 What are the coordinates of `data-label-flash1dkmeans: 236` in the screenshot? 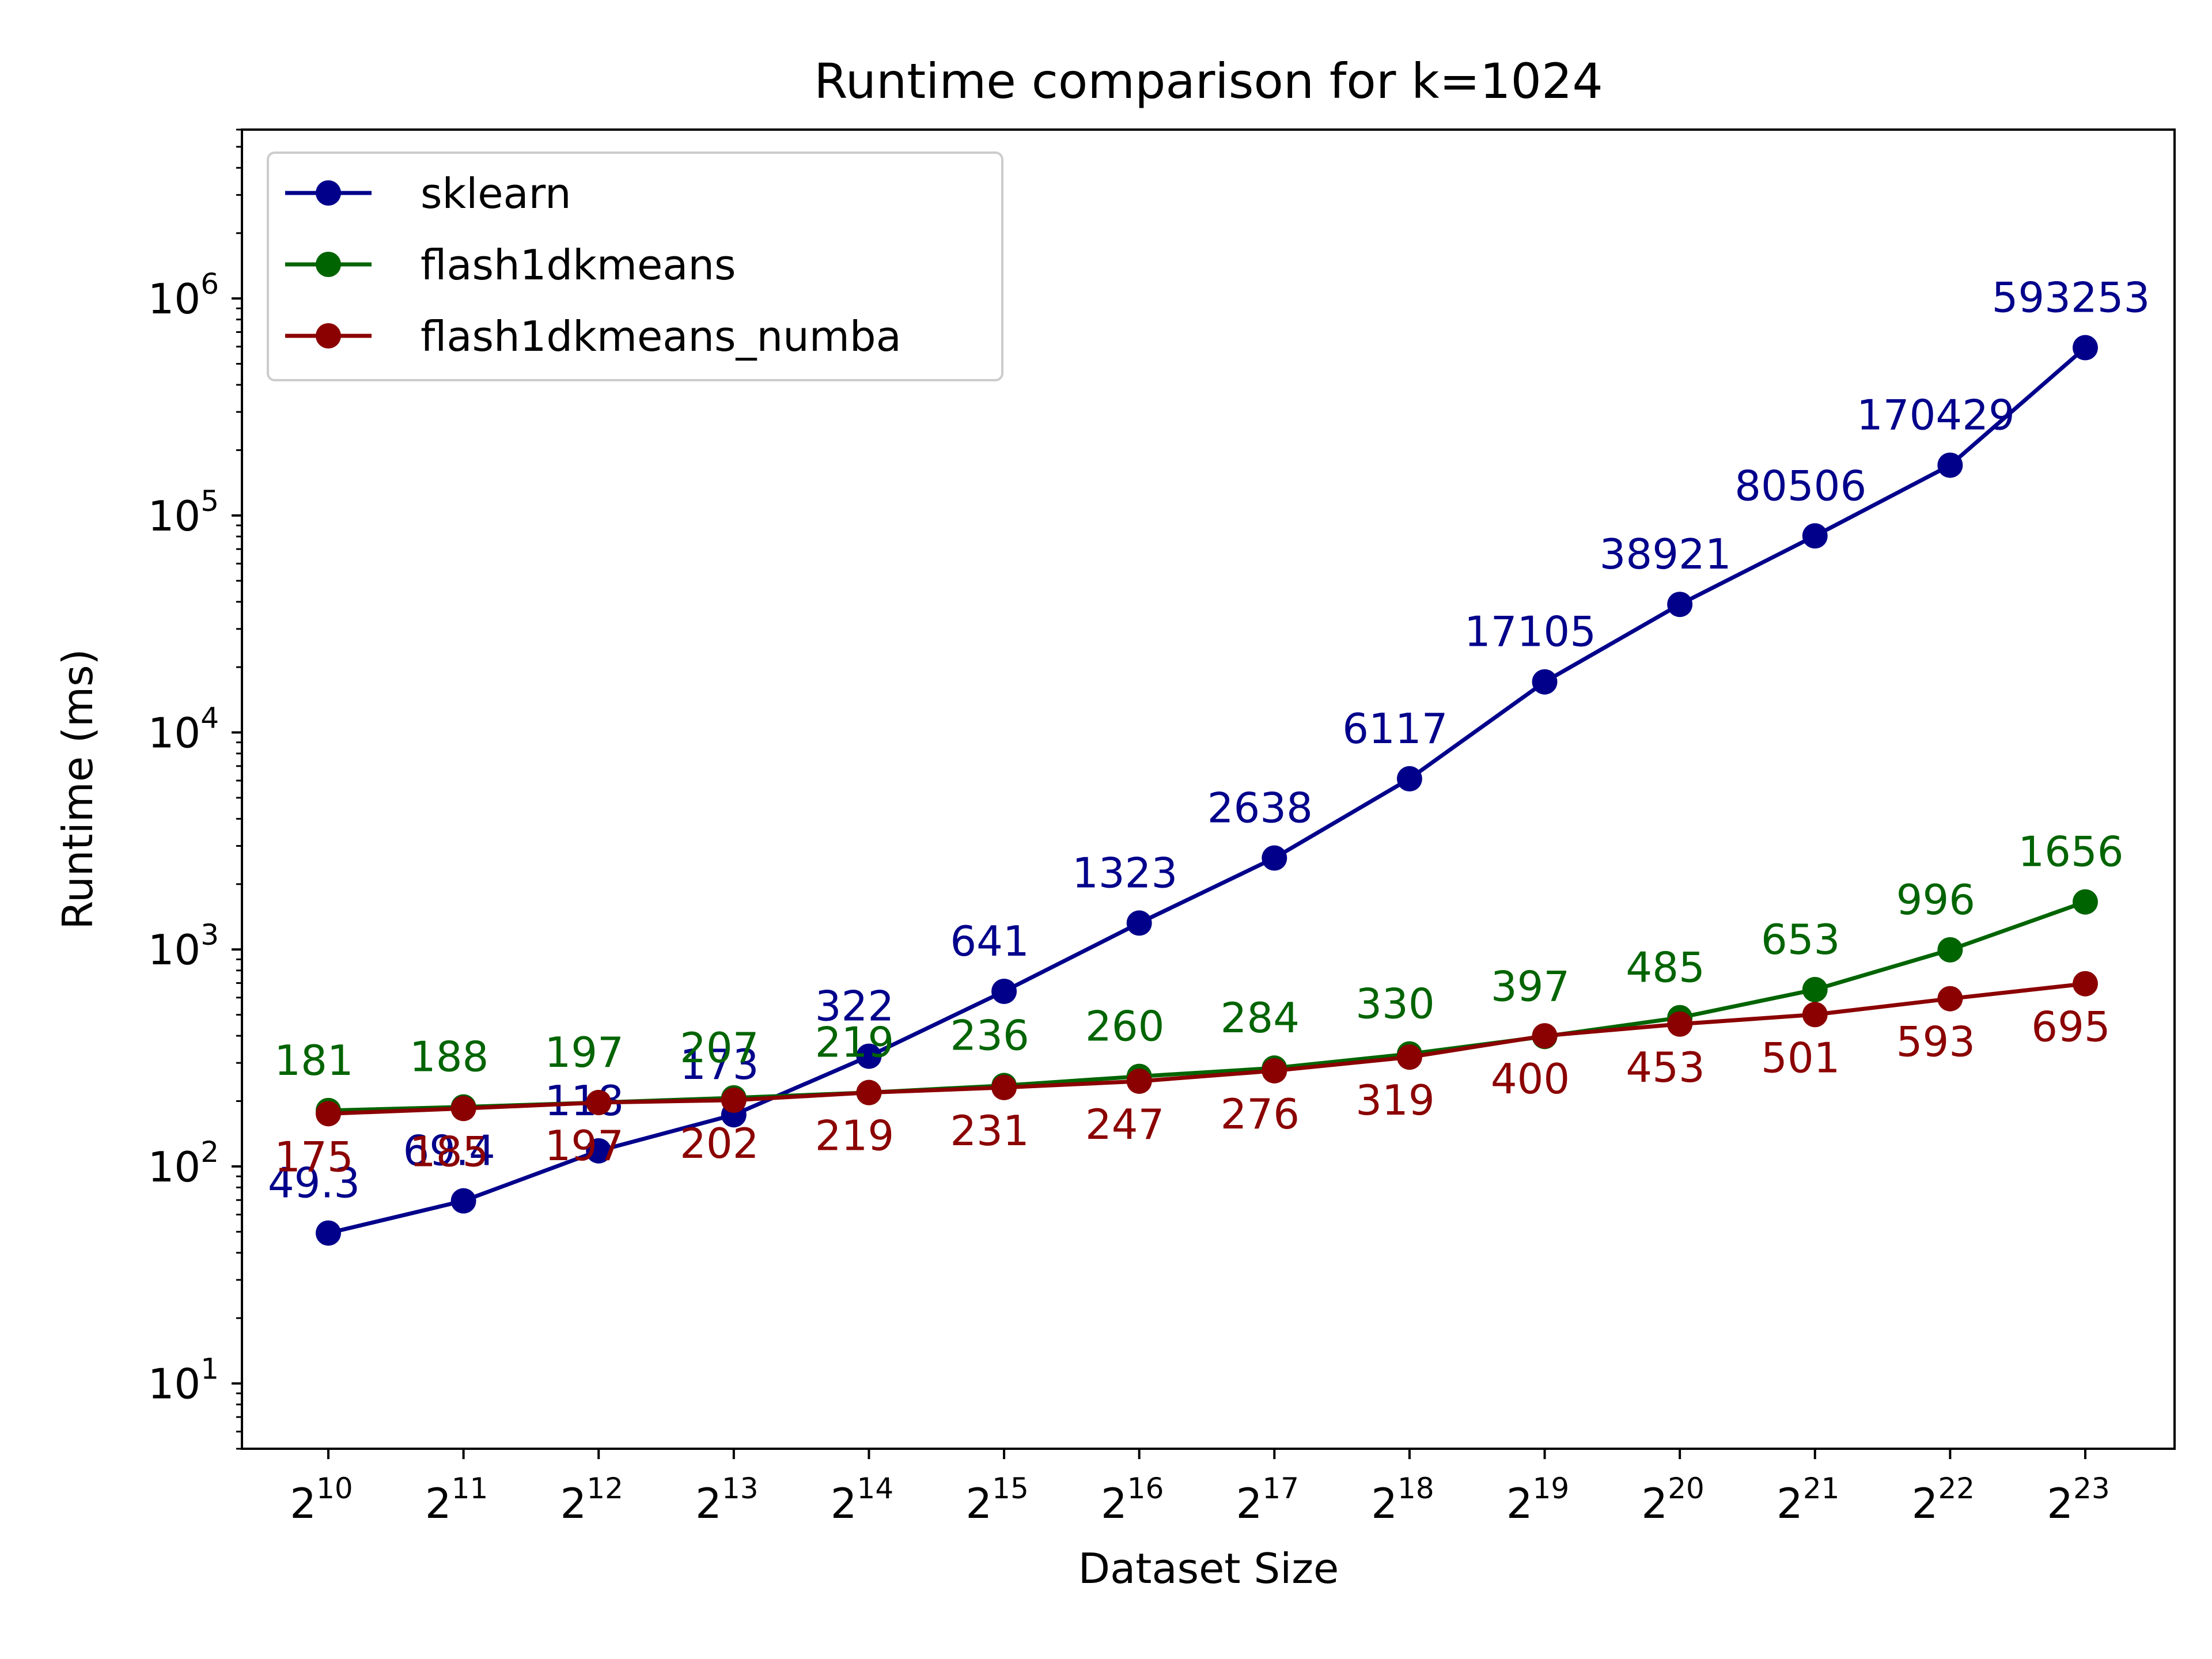 It's located at (989, 1035).